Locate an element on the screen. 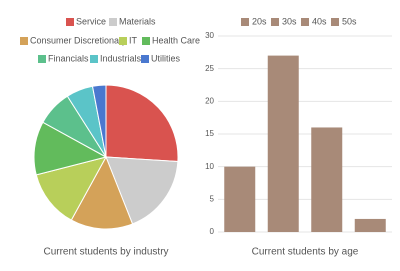  legend-label: Service is located at coordinates (91, 21).